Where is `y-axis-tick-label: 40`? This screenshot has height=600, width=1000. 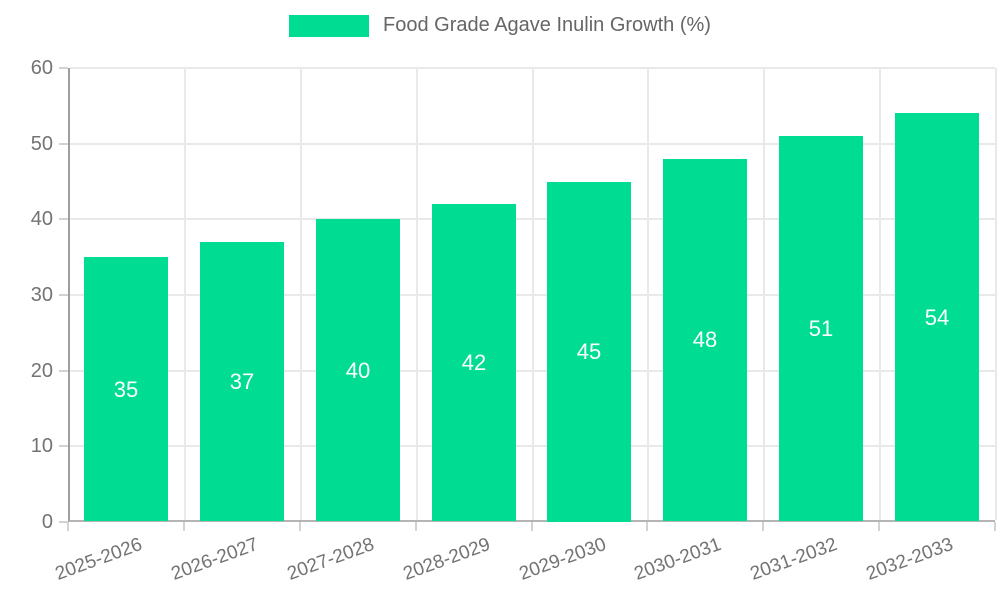 y-axis-tick-label: 40 is located at coordinates (41, 219).